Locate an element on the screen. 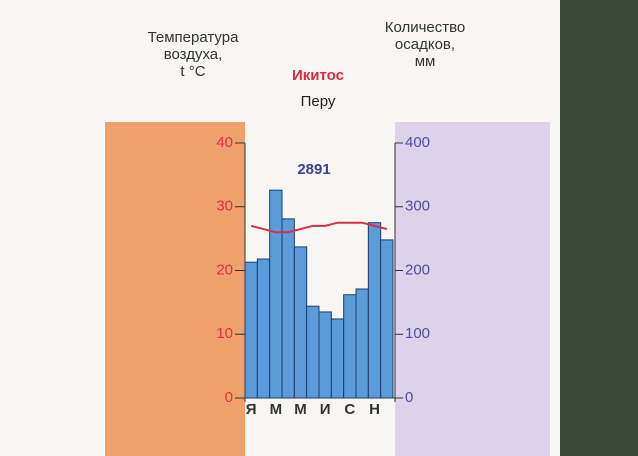  y2-tick-label: 100 is located at coordinates (417, 333).